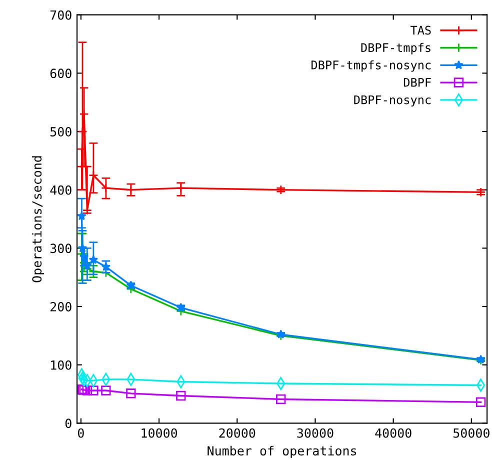 The height and width of the screenshot is (464, 497). What do you see at coordinates (61, 307) in the screenshot?
I see `y-tick-label: 200` at bounding box center [61, 307].